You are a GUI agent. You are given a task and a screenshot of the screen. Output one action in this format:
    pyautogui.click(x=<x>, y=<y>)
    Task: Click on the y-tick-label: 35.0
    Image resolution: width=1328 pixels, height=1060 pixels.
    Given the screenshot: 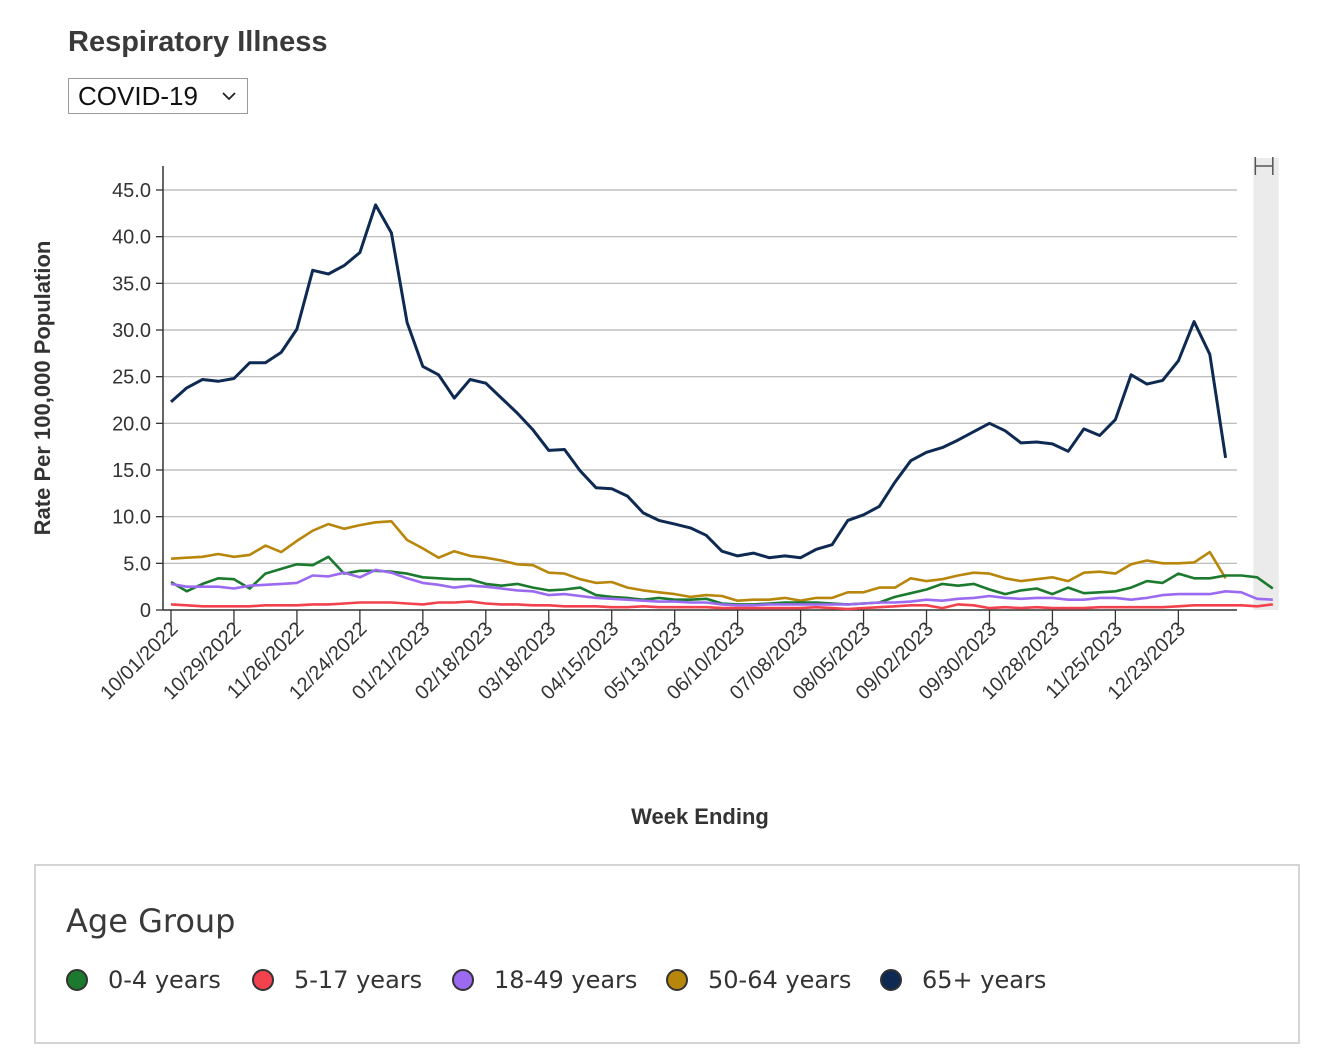 What is the action you would take?
    pyautogui.click(x=131, y=284)
    